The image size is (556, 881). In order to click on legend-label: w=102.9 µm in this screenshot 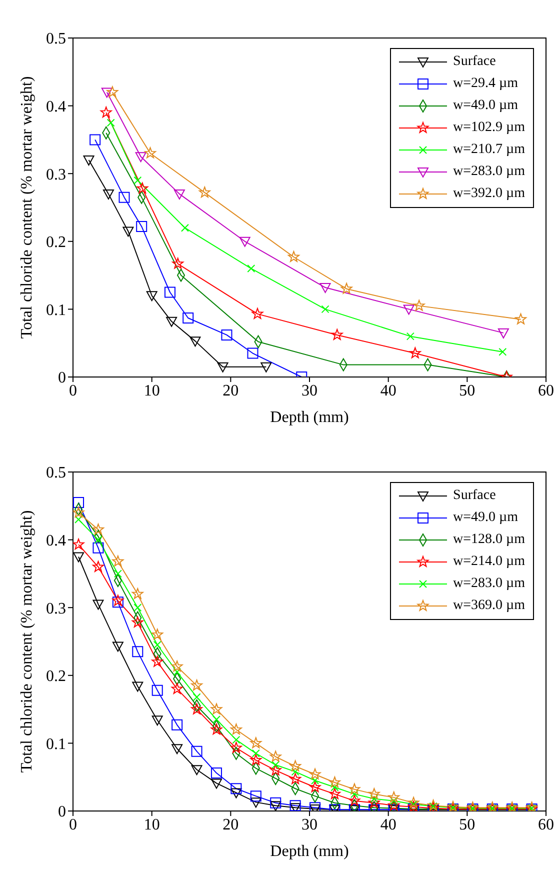, I will do `click(489, 128)`.